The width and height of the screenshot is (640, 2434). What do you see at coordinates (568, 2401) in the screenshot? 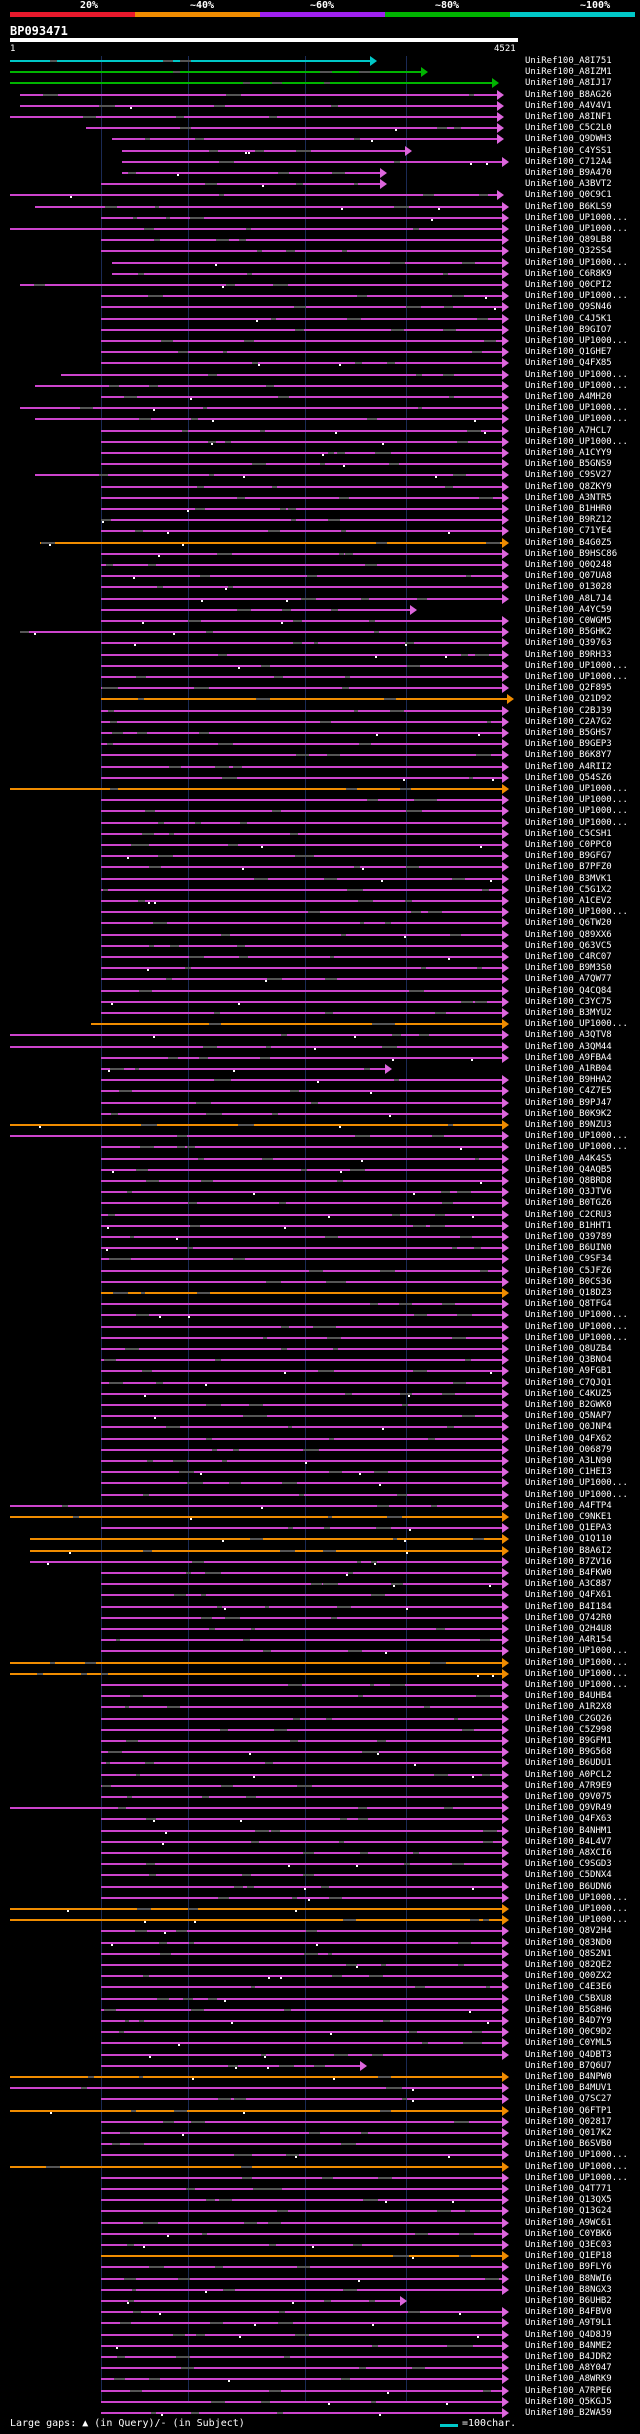
I see `hit-label: UniRef100_Q5KGJ5` at bounding box center [568, 2401].